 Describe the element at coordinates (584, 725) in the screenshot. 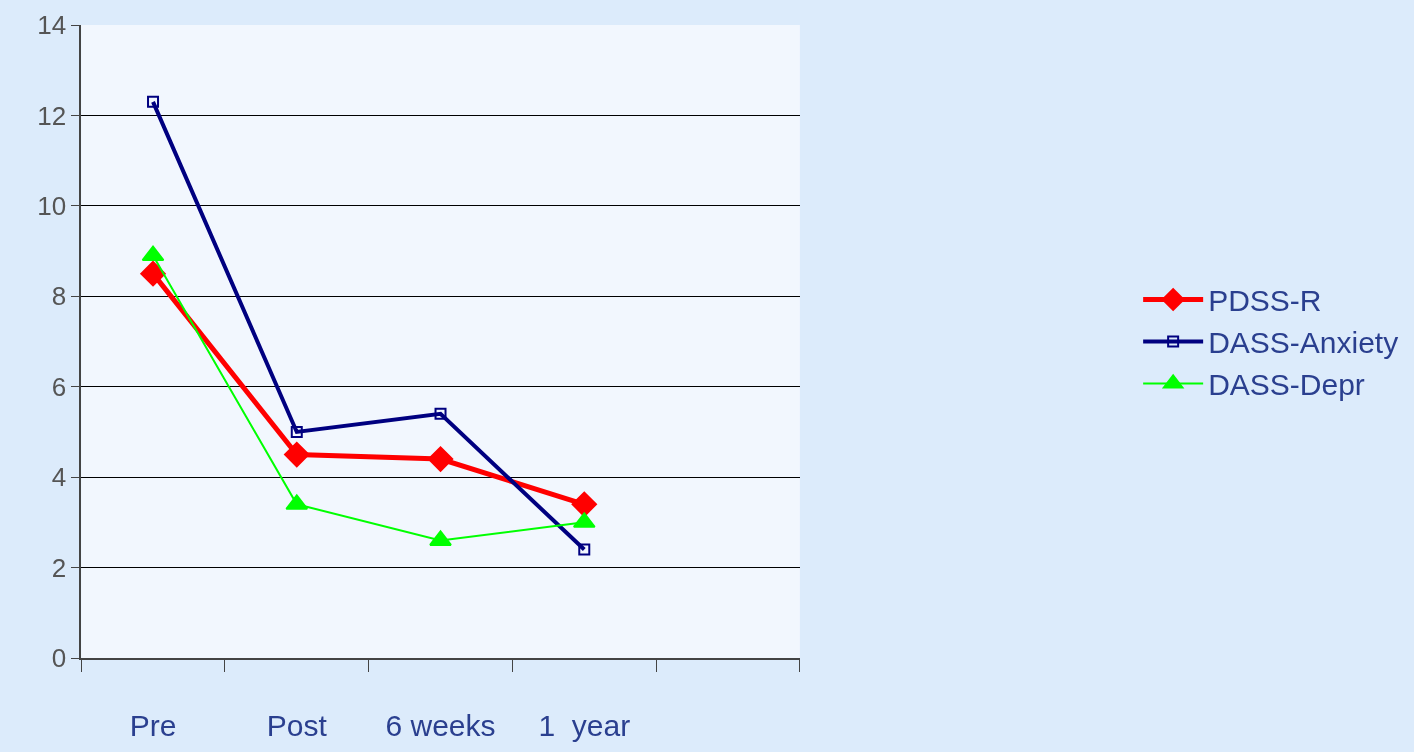

I see `x-tick-label: 1 year` at that location.